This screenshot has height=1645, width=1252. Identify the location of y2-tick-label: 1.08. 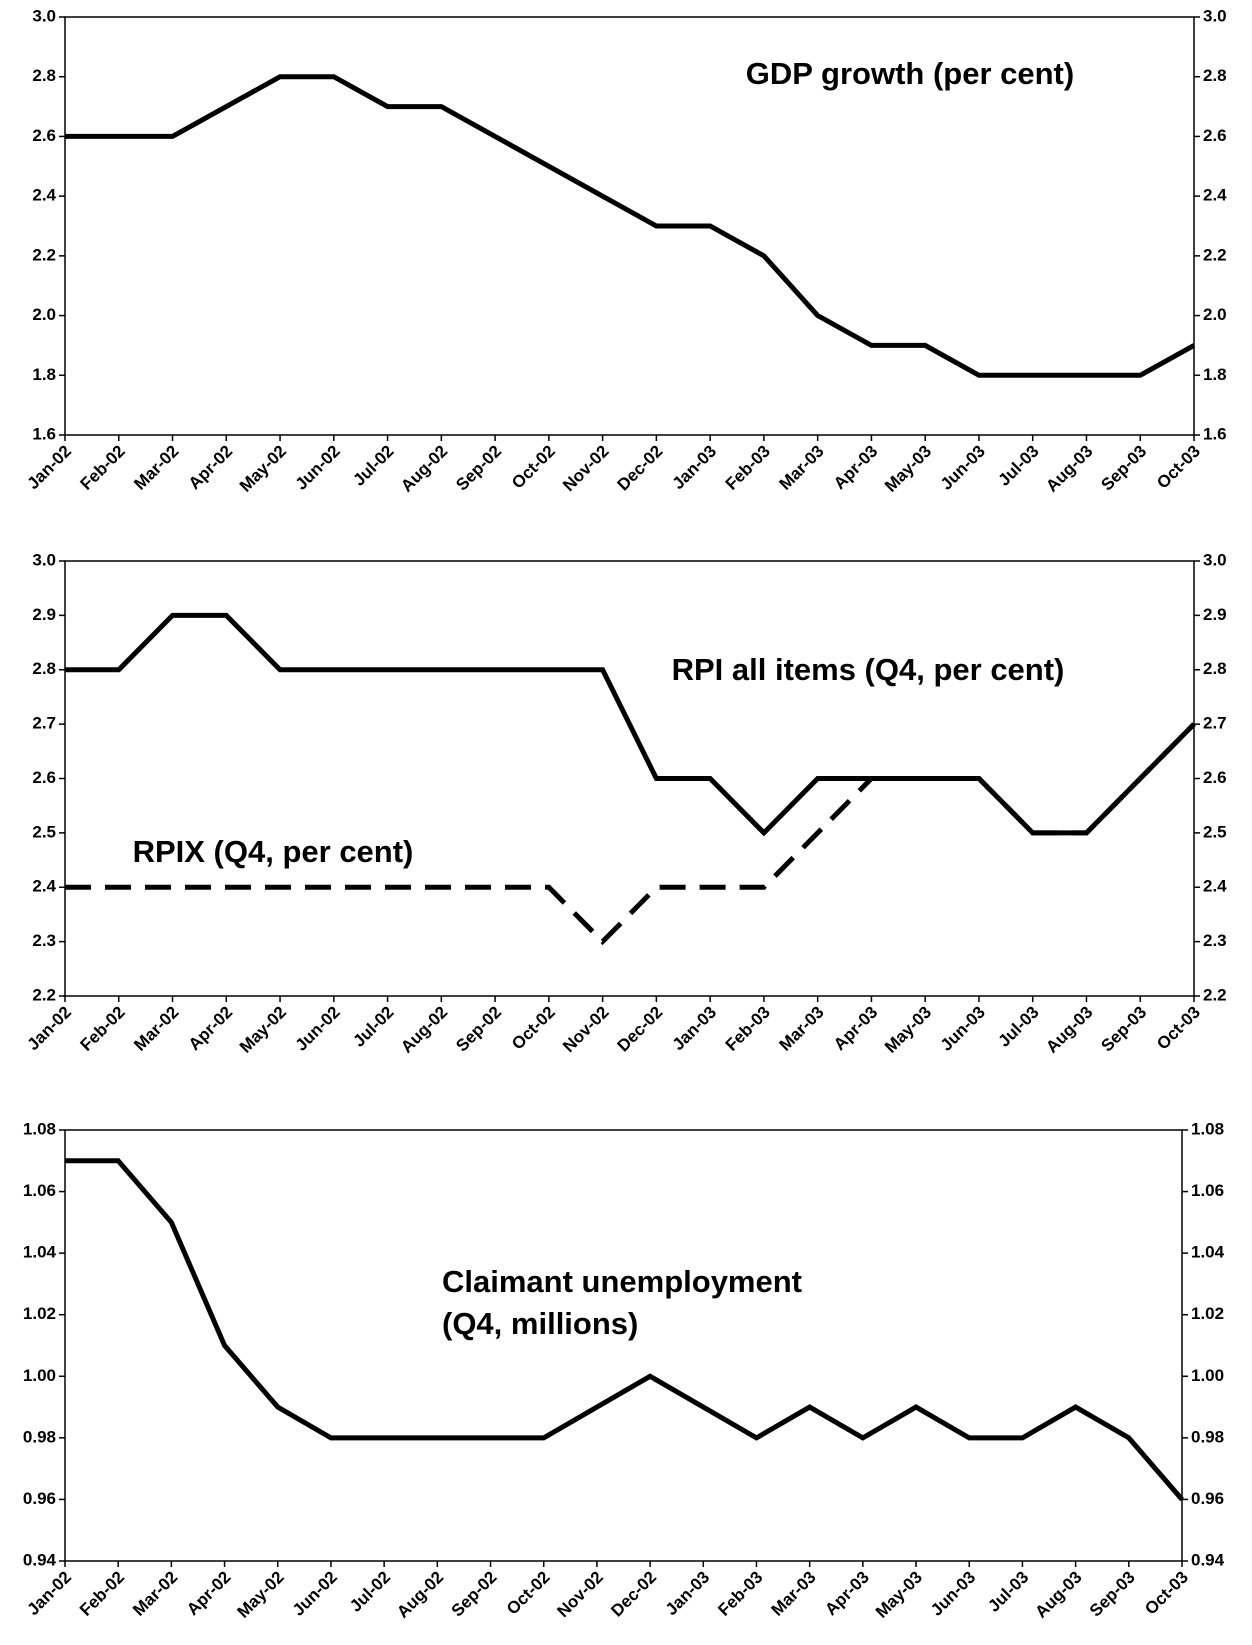
(1207, 1128).